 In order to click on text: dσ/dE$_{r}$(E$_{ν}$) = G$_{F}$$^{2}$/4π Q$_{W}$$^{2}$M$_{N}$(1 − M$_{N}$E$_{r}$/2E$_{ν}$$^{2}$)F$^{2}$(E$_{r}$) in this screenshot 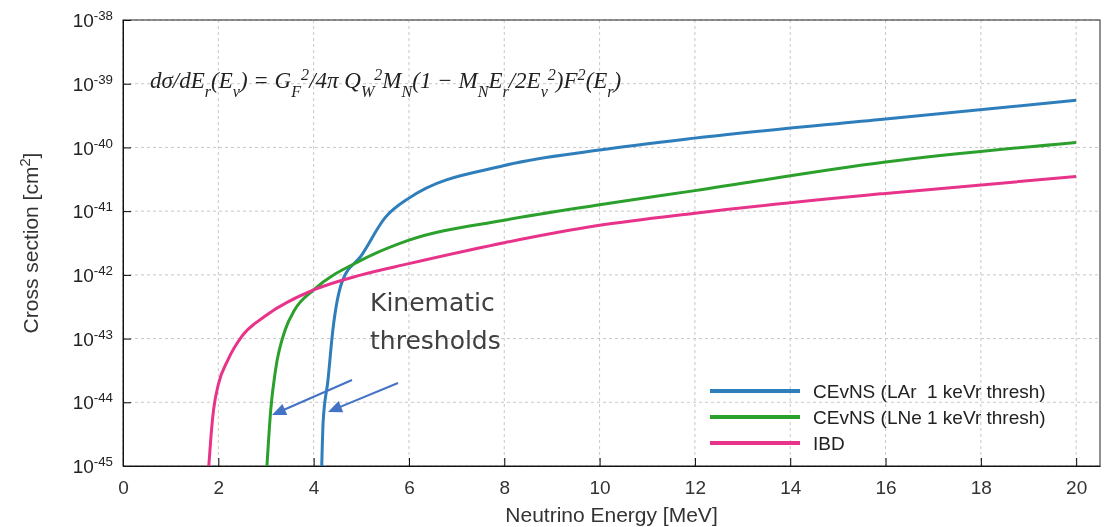, I will do `click(386, 82)`.